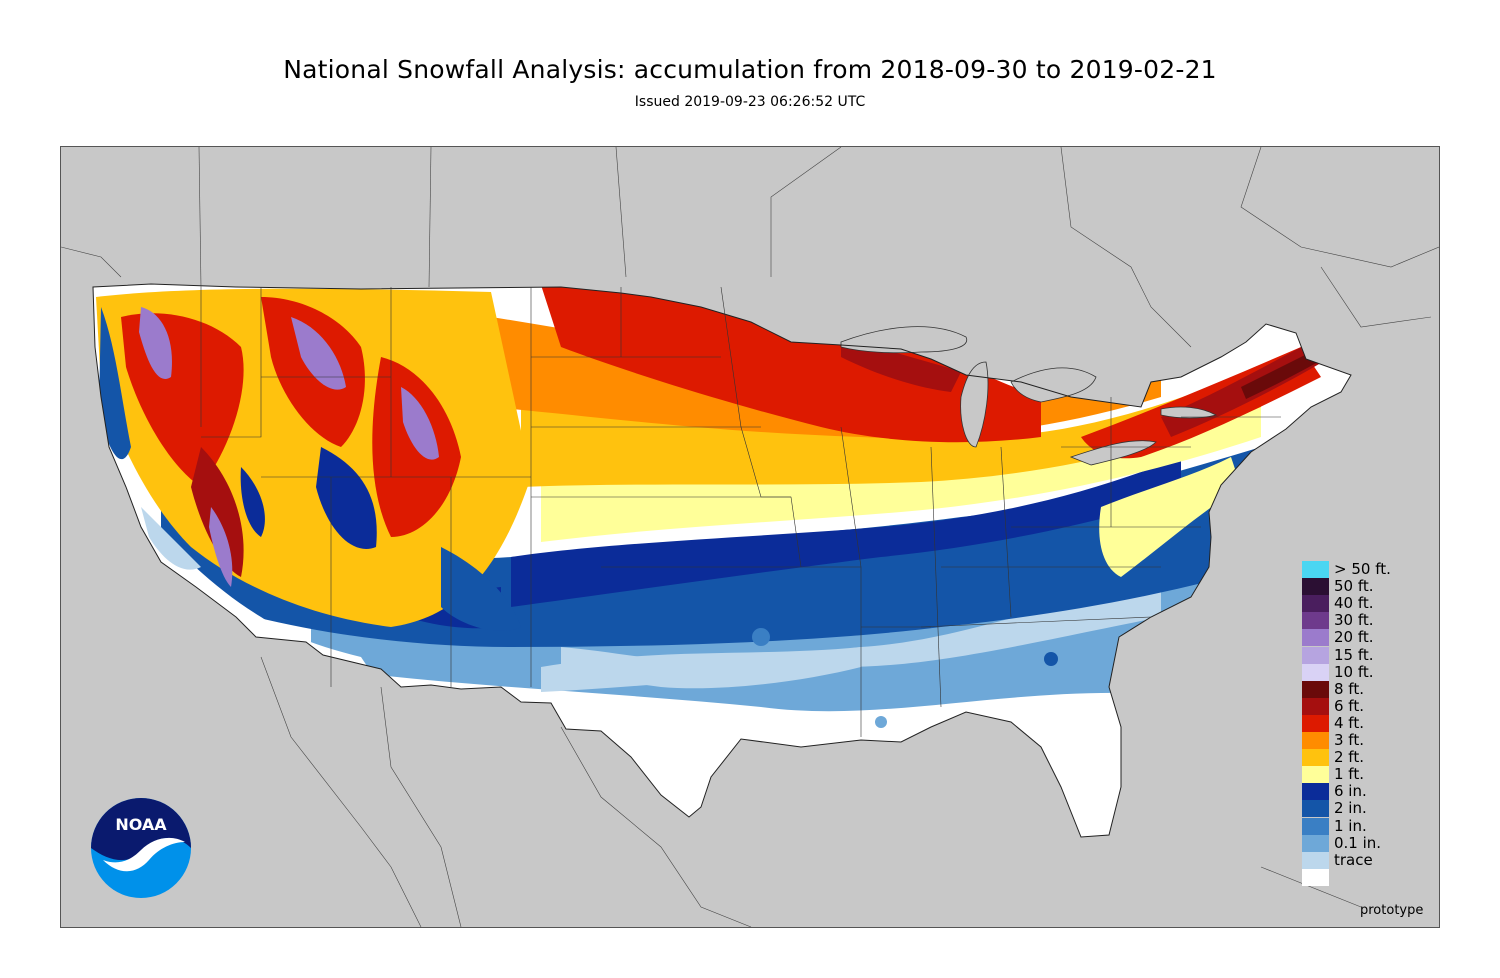 The image size is (1500, 978). I want to click on legend-item: 0.1 in., so click(1372, 842).